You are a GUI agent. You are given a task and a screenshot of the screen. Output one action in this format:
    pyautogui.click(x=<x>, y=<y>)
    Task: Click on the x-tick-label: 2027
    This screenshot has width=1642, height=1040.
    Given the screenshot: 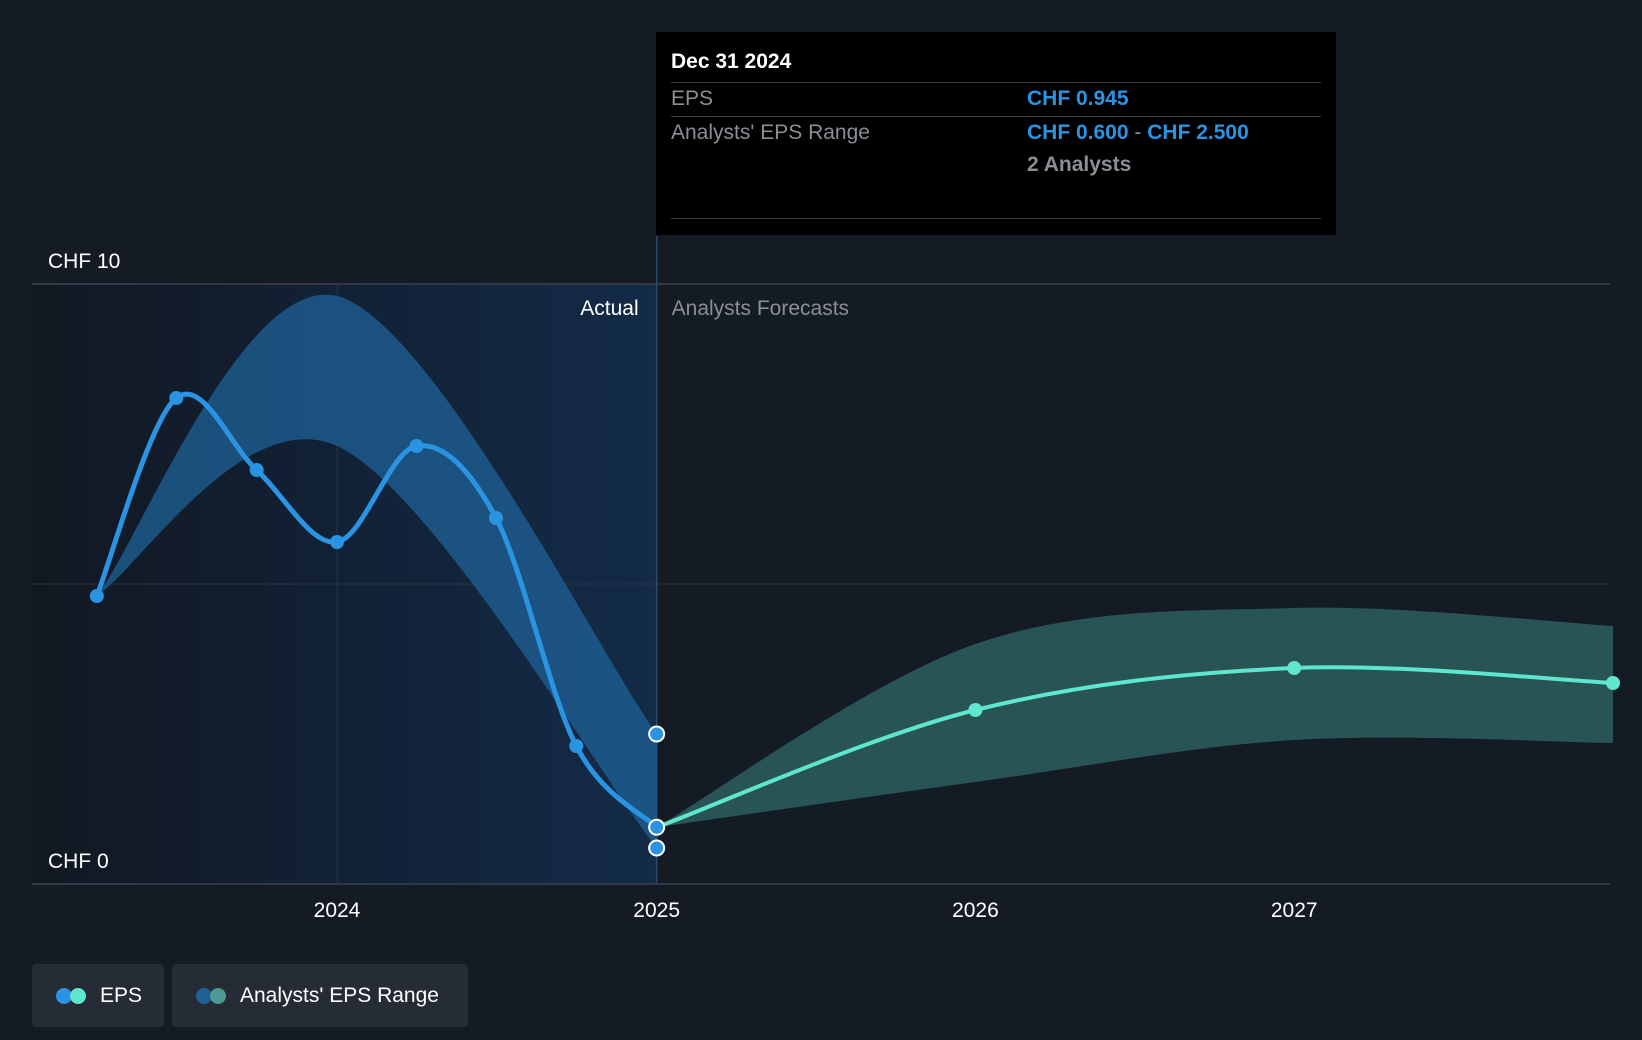 What is the action you would take?
    pyautogui.click(x=1294, y=910)
    